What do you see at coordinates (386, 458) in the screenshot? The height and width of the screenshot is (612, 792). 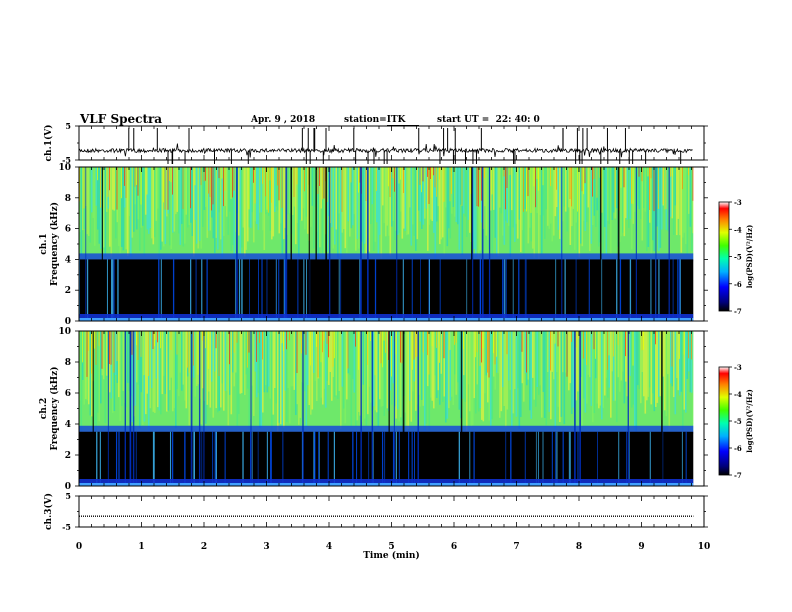 I see `low-band` at bounding box center [386, 458].